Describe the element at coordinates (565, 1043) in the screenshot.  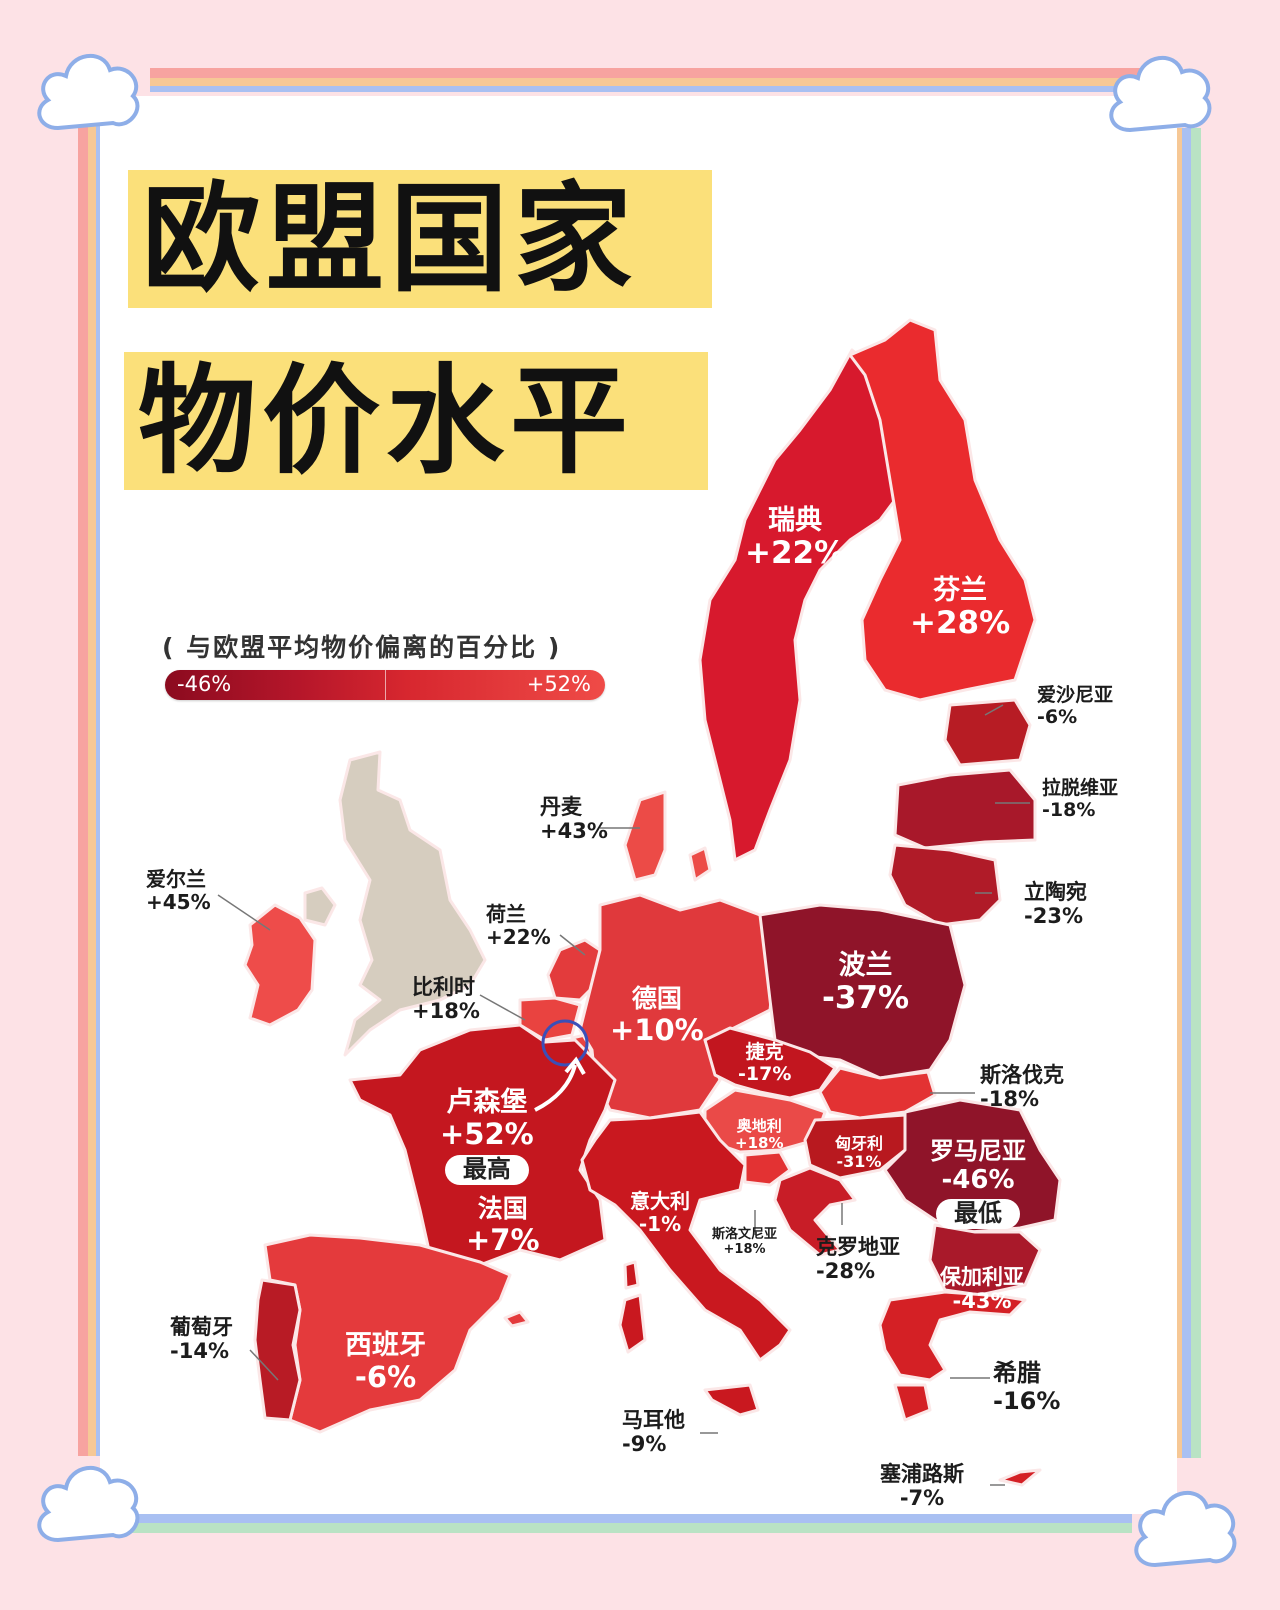
I see `luxembourg-highlight-circle` at that location.